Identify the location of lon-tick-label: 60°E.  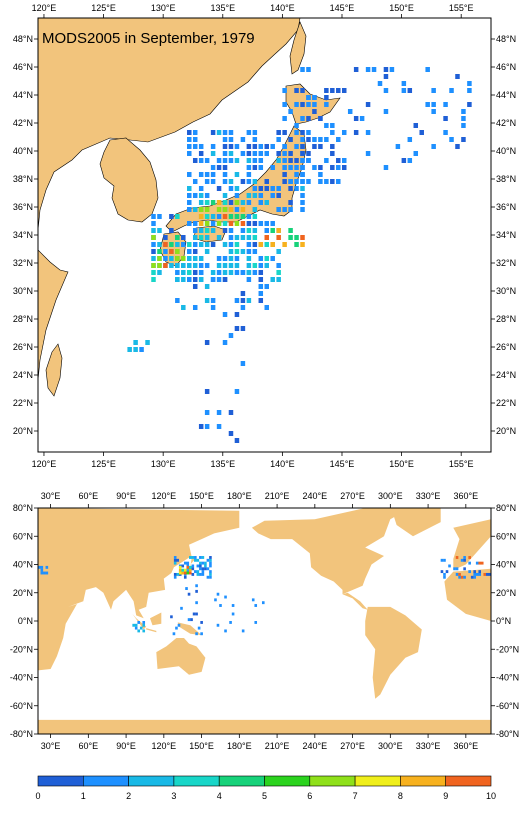
(89, 496).